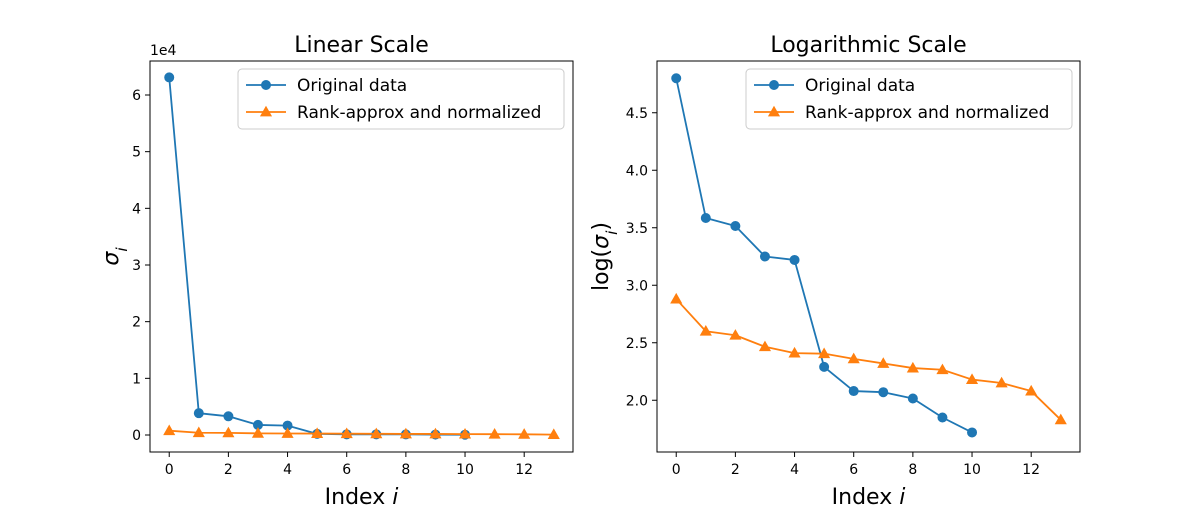 The height and width of the screenshot is (508, 1200). What do you see at coordinates (605, 256) in the screenshot?
I see `y-axis-label: log(σi)` at bounding box center [605, 256].